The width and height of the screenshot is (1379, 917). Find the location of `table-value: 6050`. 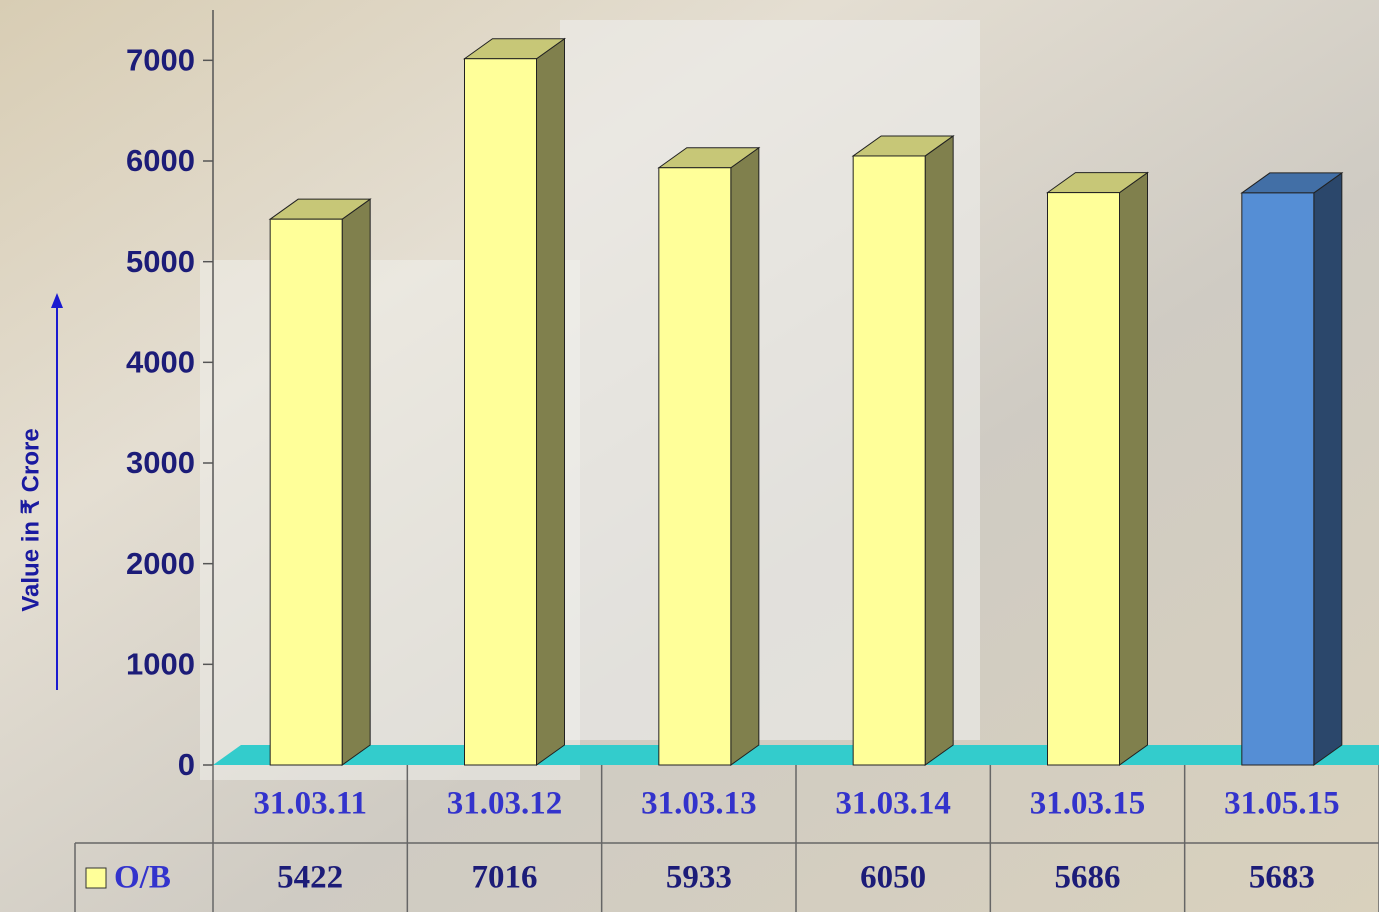

table-value: 6050 is located at coordinates (893, 878).